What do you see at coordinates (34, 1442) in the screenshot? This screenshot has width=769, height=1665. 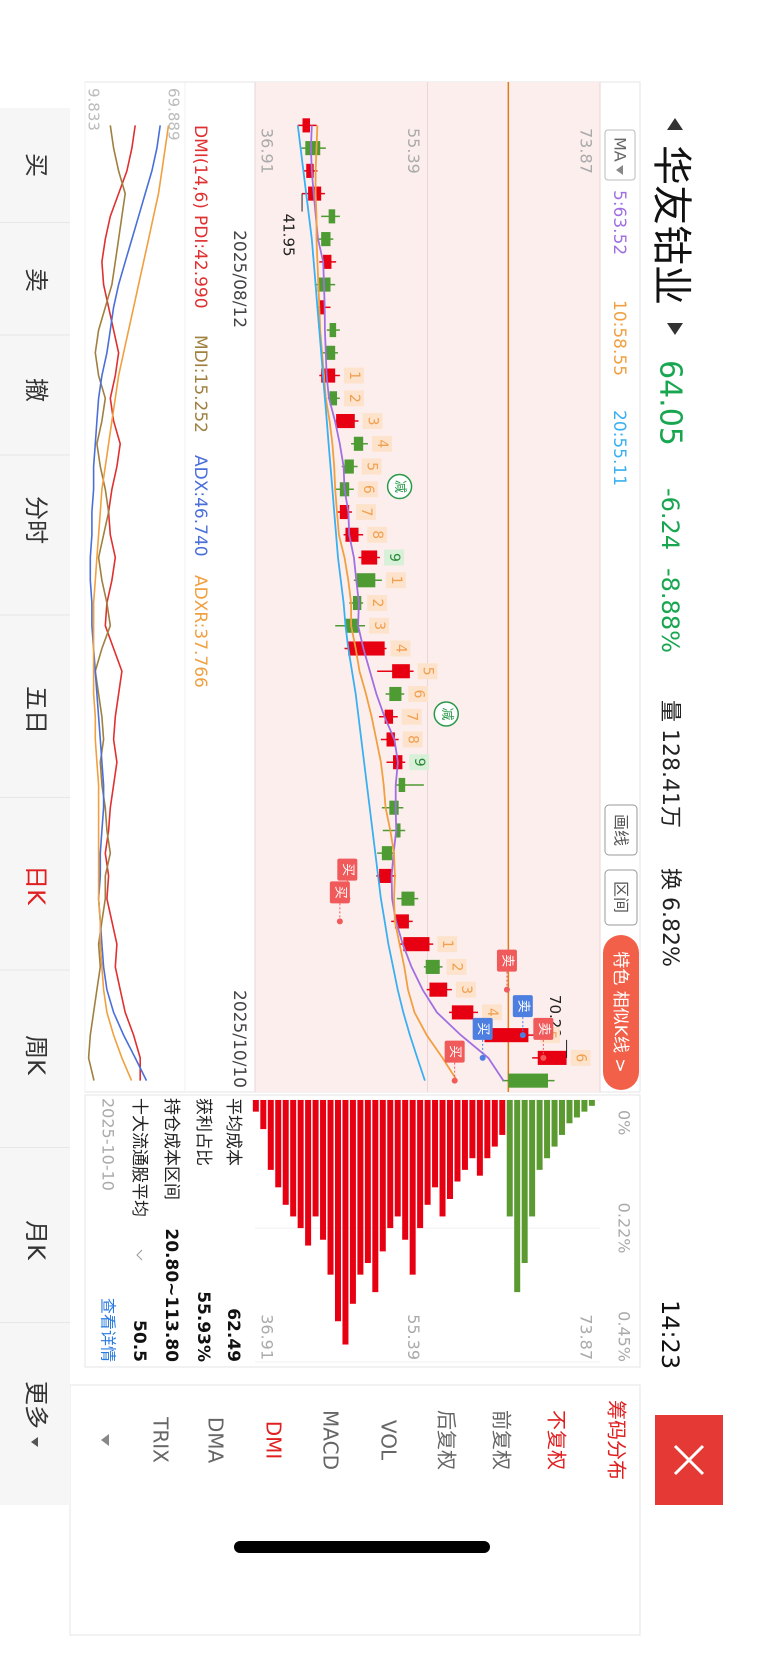 I see `more-caret` at bounding box center [34, 1442].